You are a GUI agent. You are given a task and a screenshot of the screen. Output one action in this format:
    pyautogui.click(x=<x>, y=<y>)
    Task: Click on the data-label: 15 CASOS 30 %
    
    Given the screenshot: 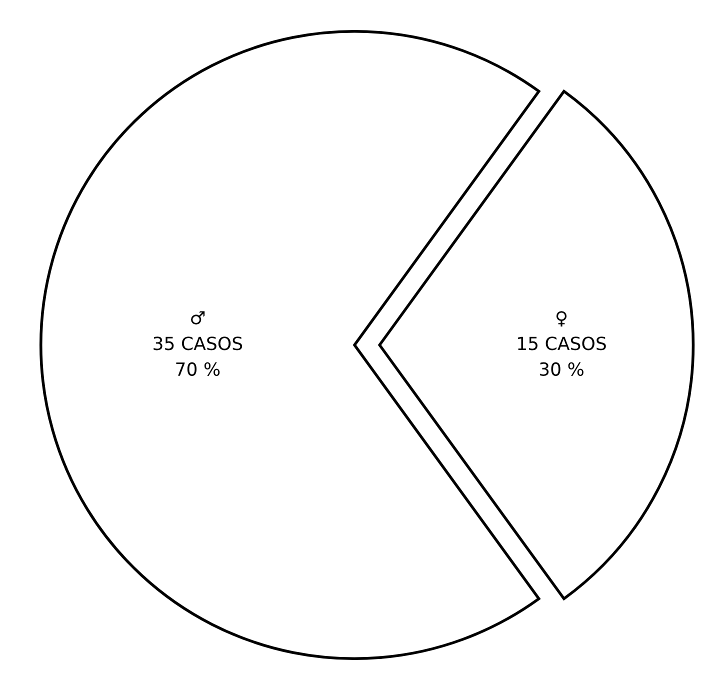 What is the action you would take?
    pyautogui.click(x=562, y=356)
    